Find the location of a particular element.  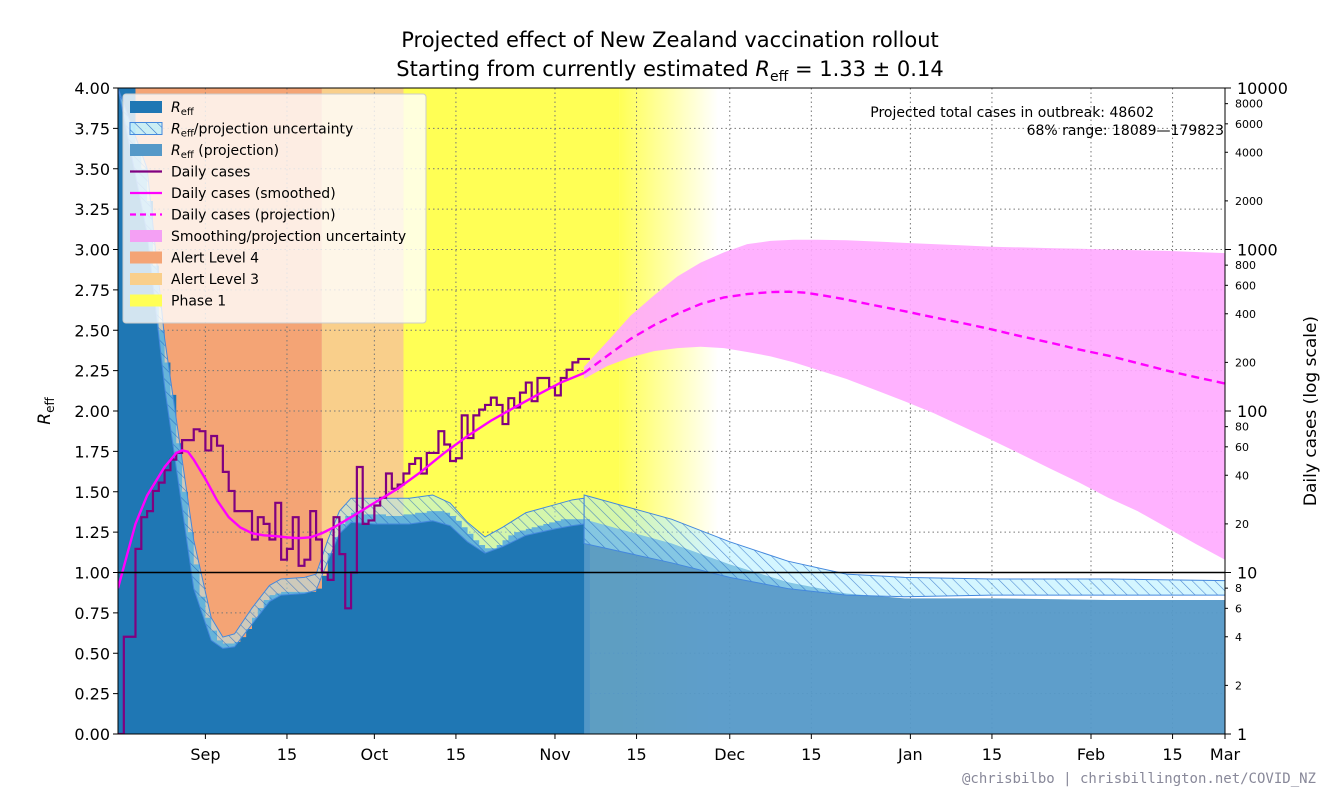

y-left-tick-label: 3.25 is located at coordinates (92, 209).